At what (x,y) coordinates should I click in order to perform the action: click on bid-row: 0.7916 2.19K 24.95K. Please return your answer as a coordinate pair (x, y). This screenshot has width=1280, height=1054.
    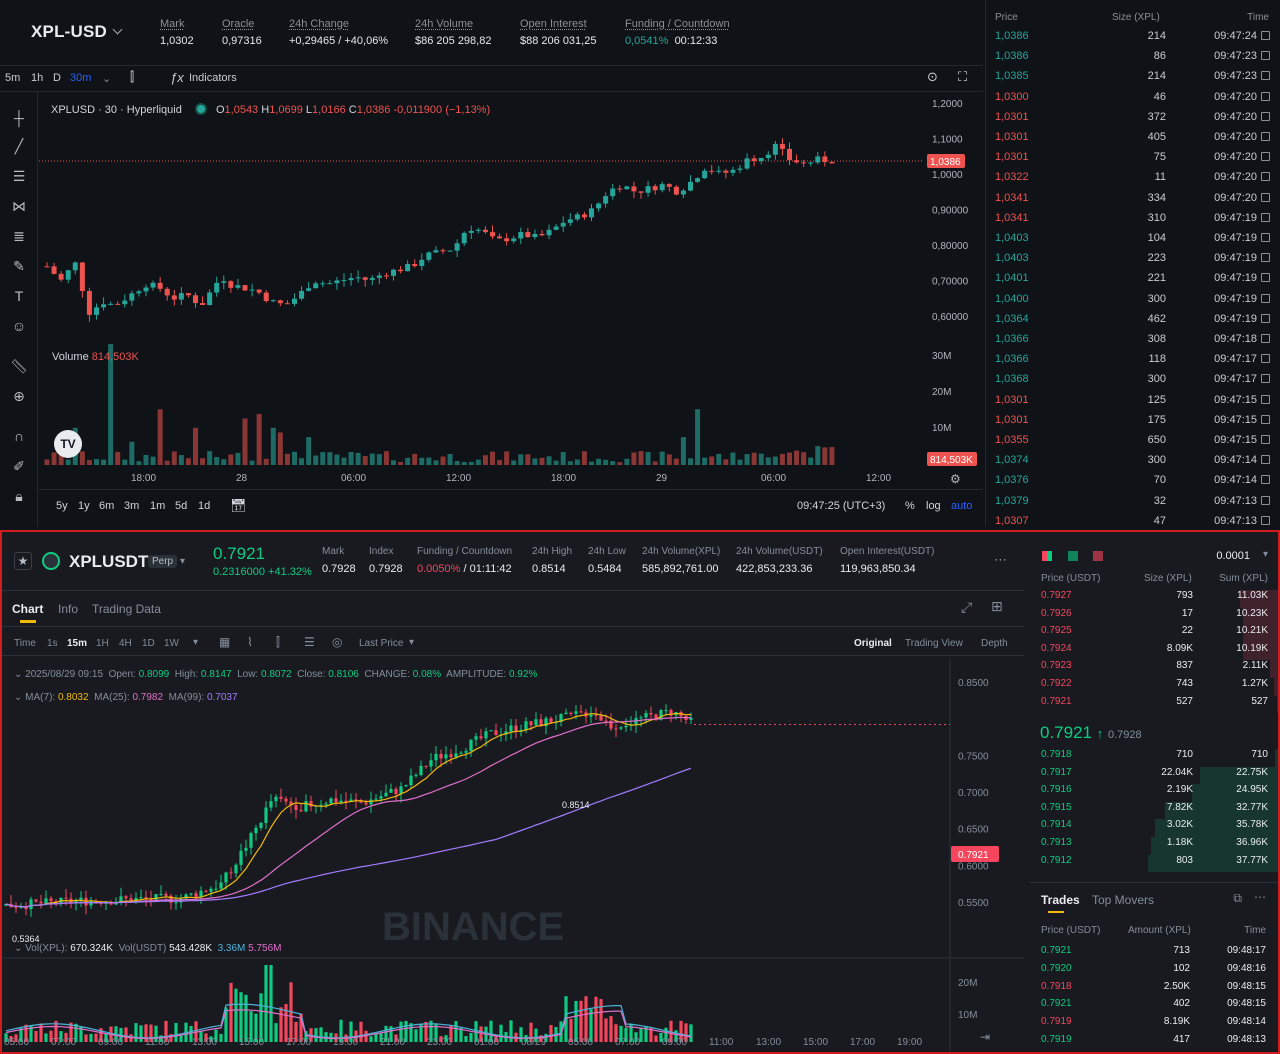
    Looking at the image, I should click on (1154, 793).